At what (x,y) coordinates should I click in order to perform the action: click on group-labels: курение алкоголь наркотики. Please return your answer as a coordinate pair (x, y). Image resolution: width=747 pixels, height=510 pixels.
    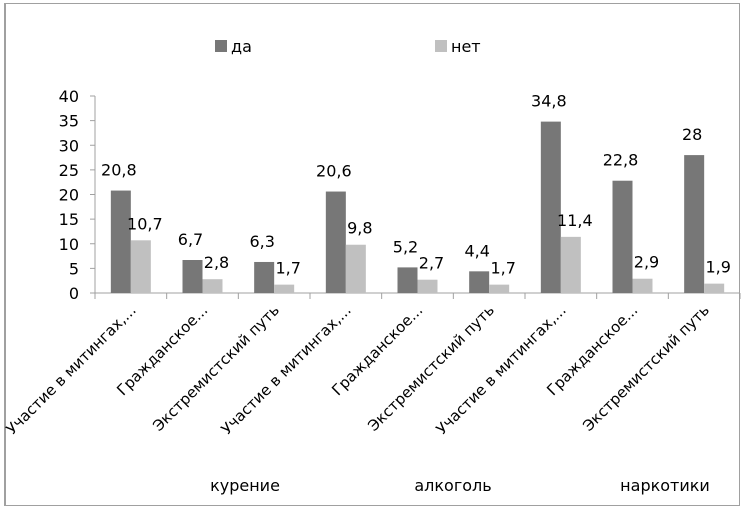
    Looking at the image, I should click on (460, 485).